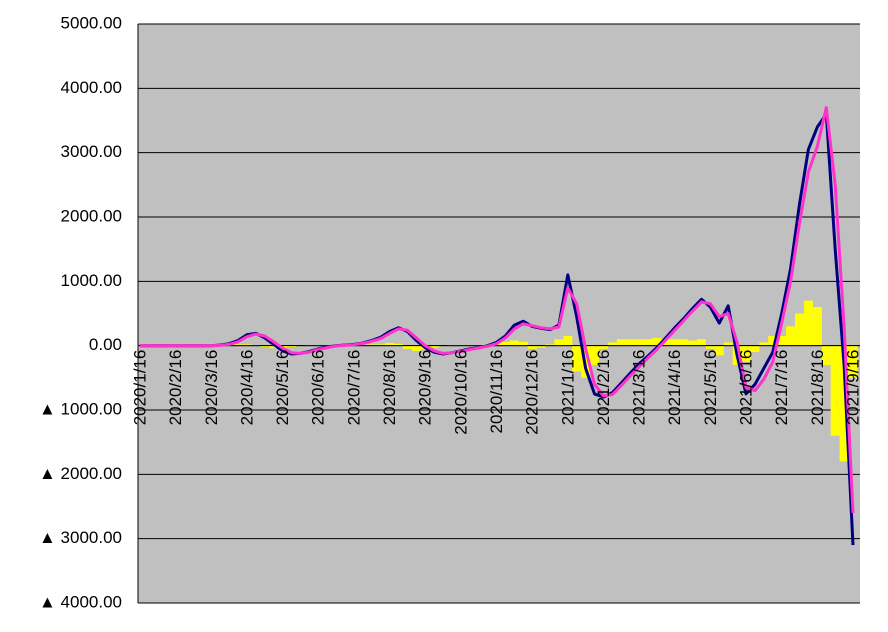  Describe the element at coordinates (817, 388) in the screenshot. I see `x-tick-label: 2021/8/16` at that location.